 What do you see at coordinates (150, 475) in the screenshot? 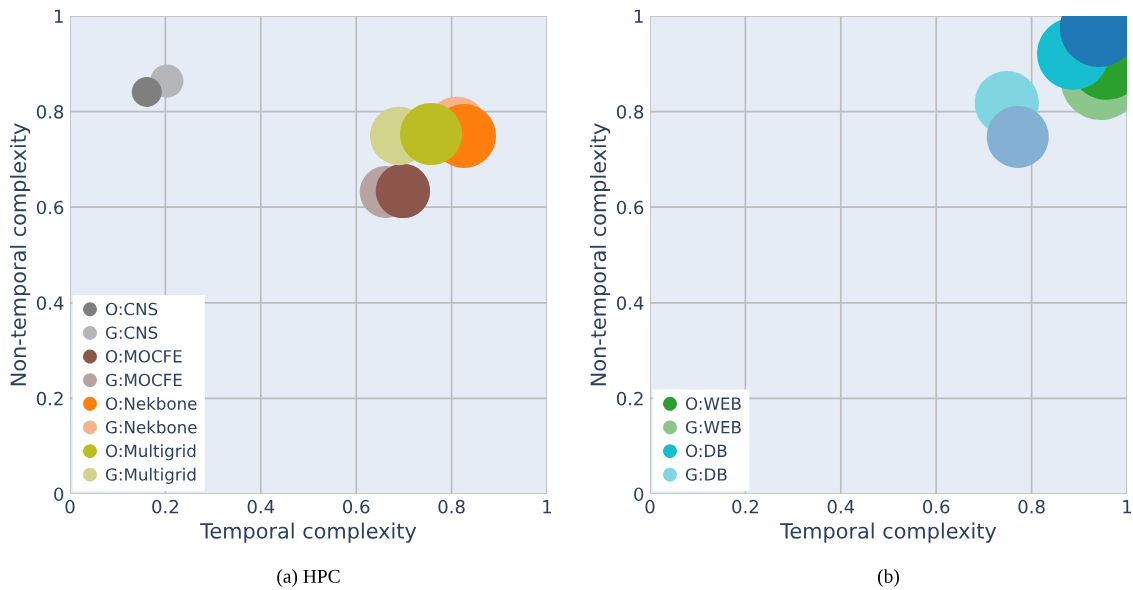
I see `legend-label: G:Multigrid` at bounding box center [150, 475].